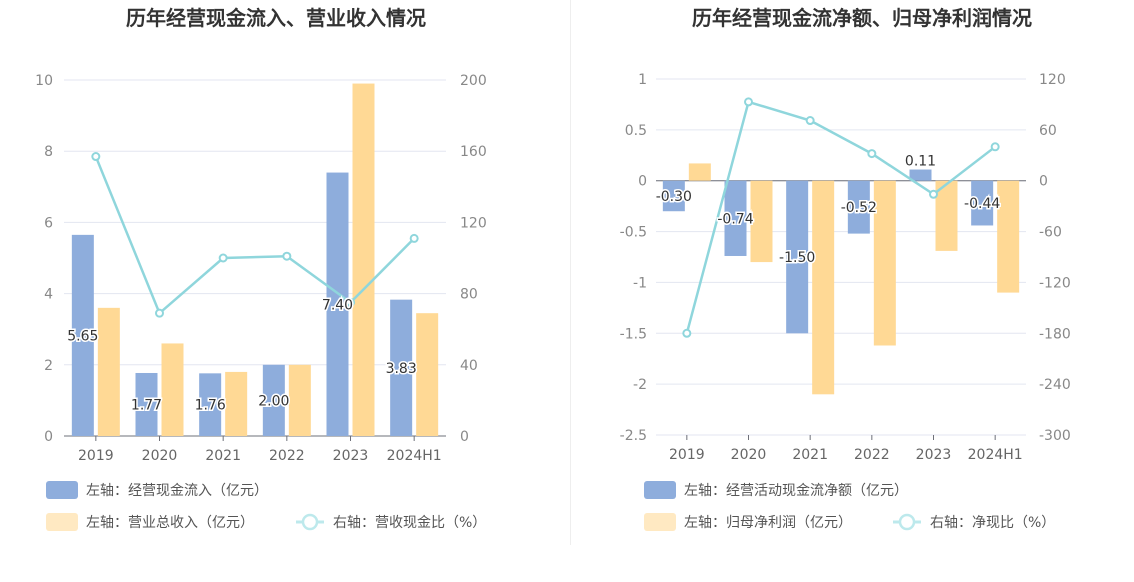  Describe the element at coordinates (96, 456) in the screenshot. I see `x-axis-label: 2019` at that location.